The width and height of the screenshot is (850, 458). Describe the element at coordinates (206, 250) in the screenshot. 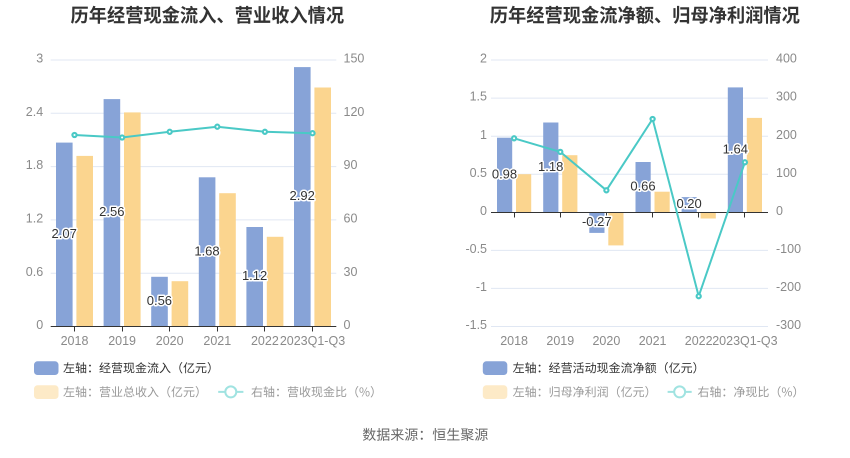

I see `svg-text: 1.68` at that location.